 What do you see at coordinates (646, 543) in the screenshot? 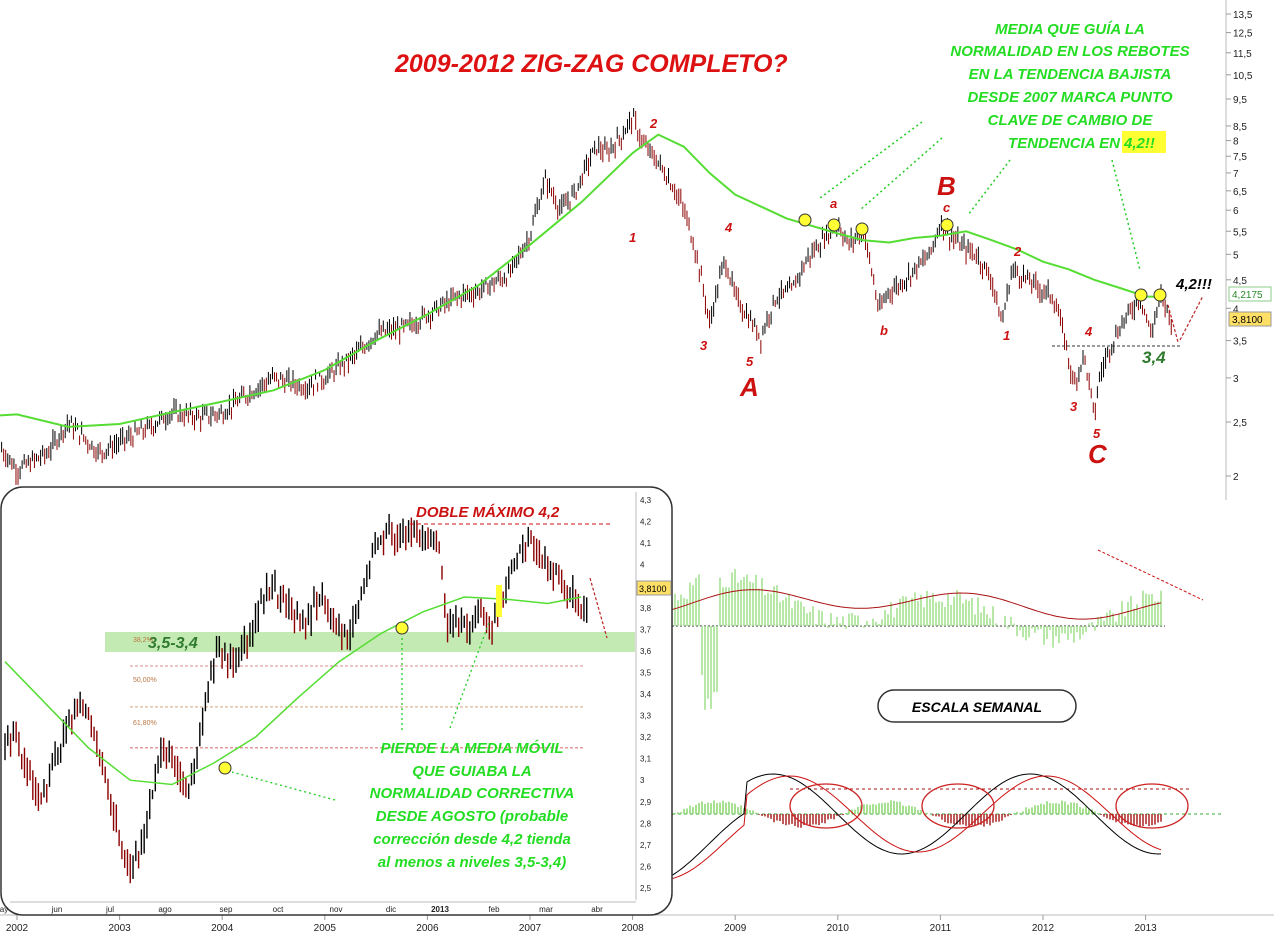
I see `inset-y-tick-label: 4,1` at bounding box center [646, 543].